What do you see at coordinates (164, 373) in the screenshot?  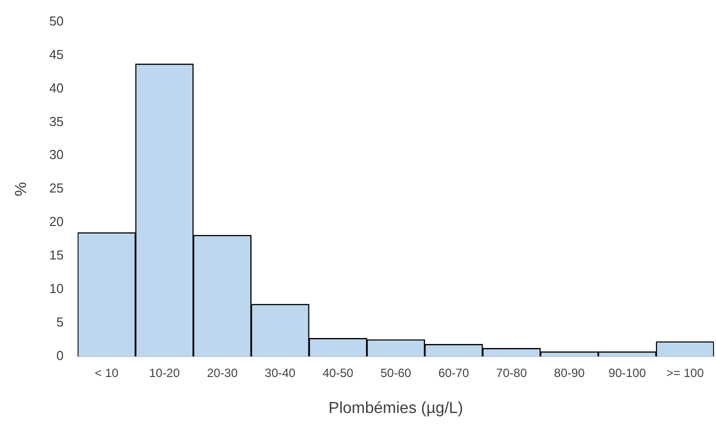 I see `x-tick-label: 10-20` at bounding box center [164, 373].